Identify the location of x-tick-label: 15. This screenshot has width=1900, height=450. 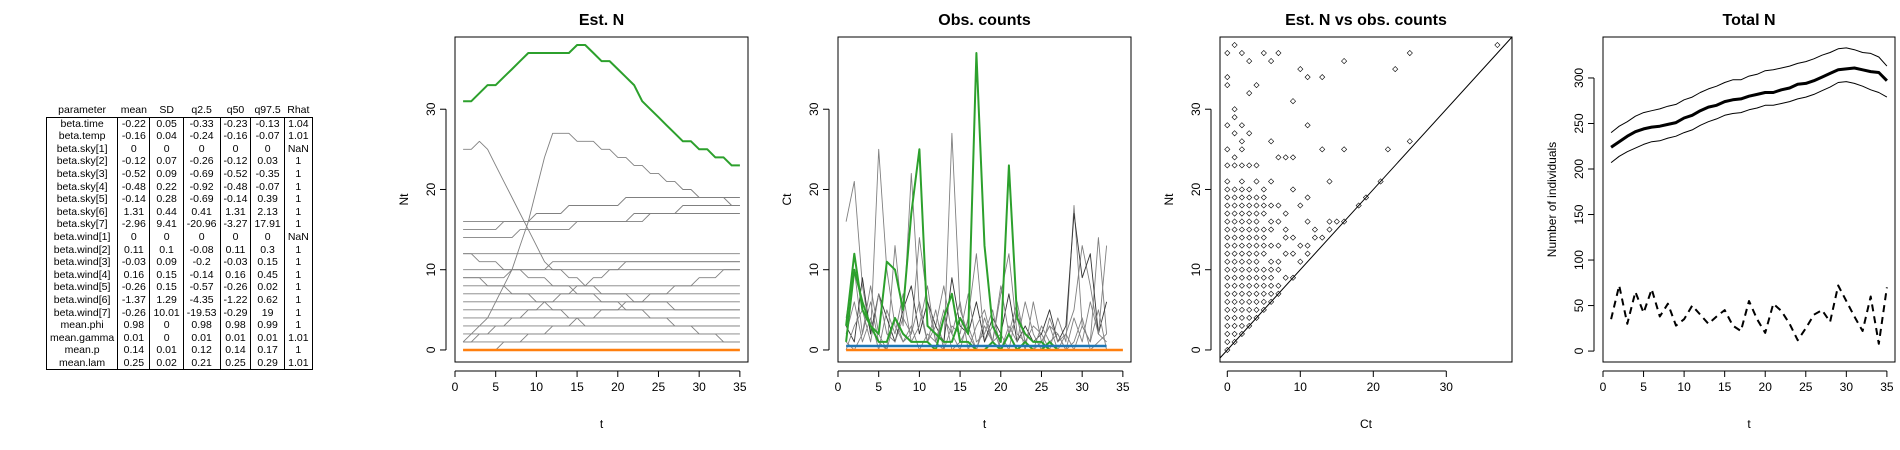
(577, 387).